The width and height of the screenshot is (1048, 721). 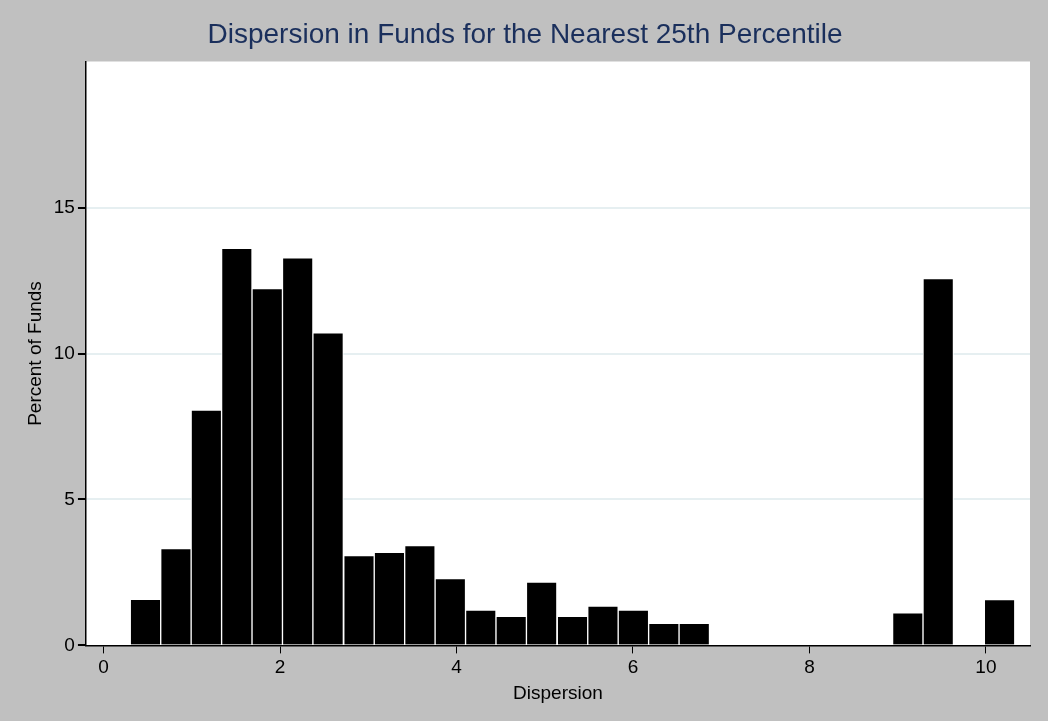 I want to click on x-tick-label: 0, so click(x=103, y=667).